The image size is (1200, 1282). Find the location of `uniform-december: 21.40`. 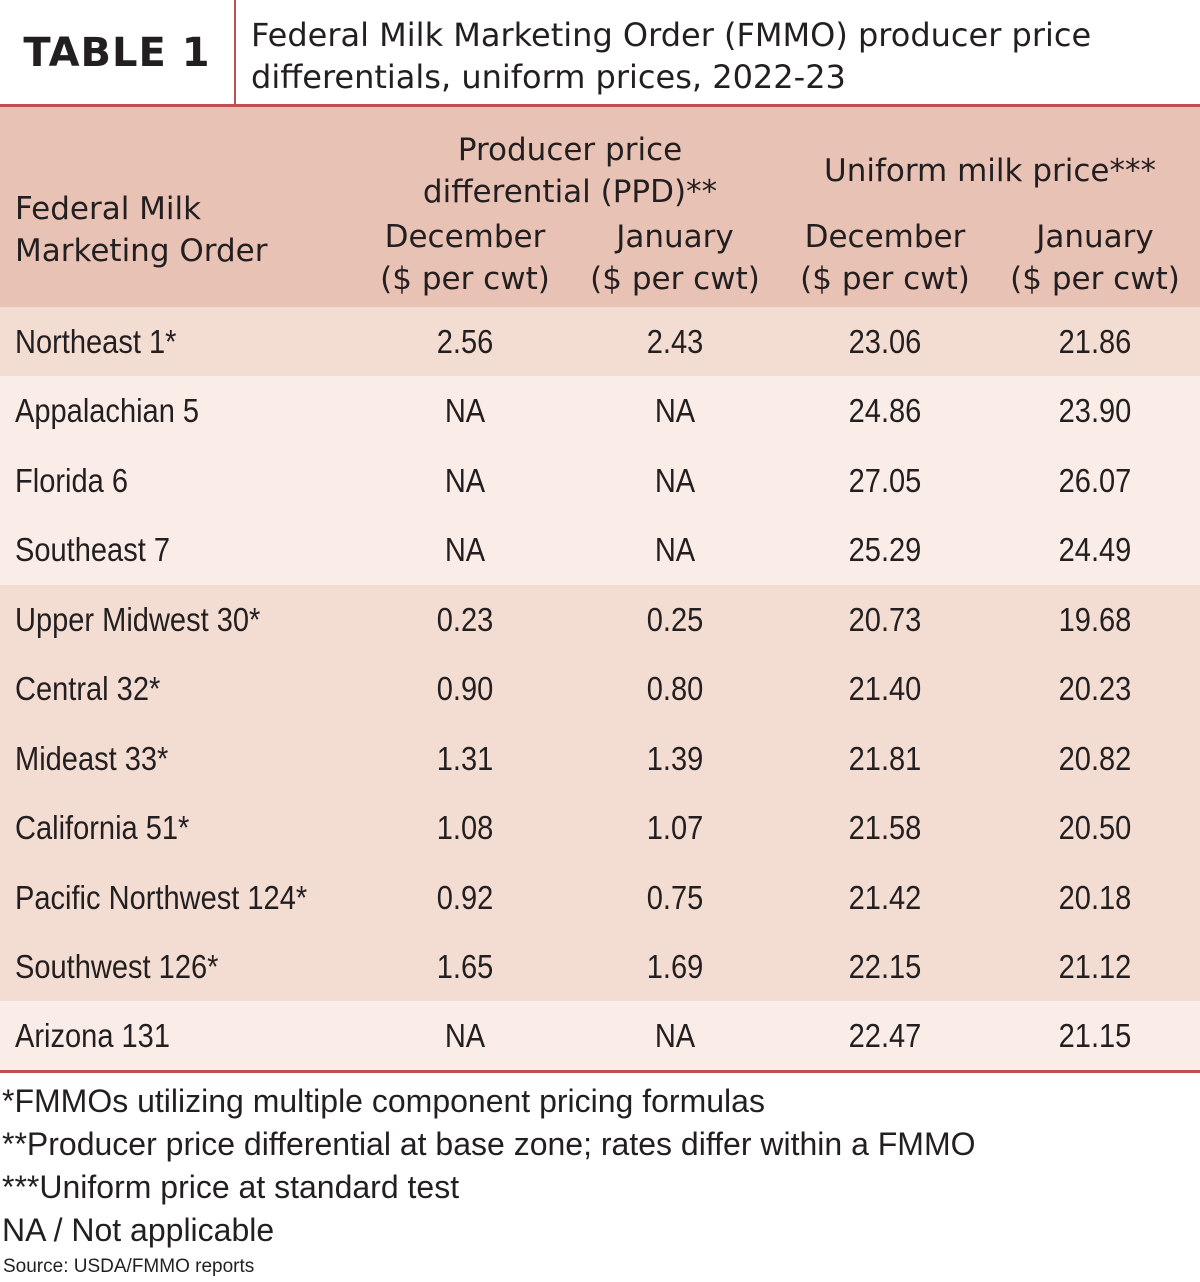

uniform-december: 21.40 is located at coordinates (885, 688).